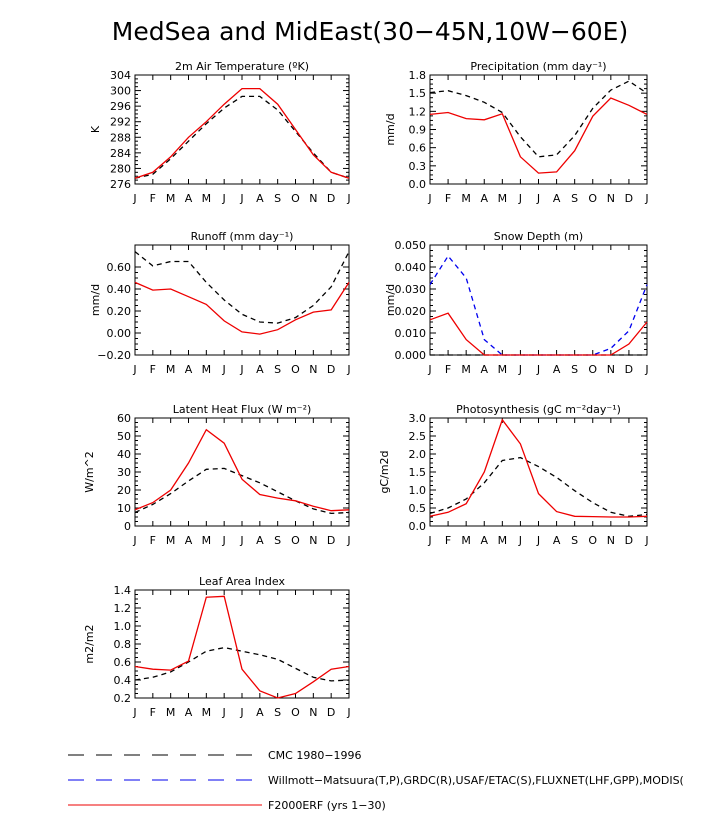  I want to click on y-tick-label: 288, so click(120, 137).